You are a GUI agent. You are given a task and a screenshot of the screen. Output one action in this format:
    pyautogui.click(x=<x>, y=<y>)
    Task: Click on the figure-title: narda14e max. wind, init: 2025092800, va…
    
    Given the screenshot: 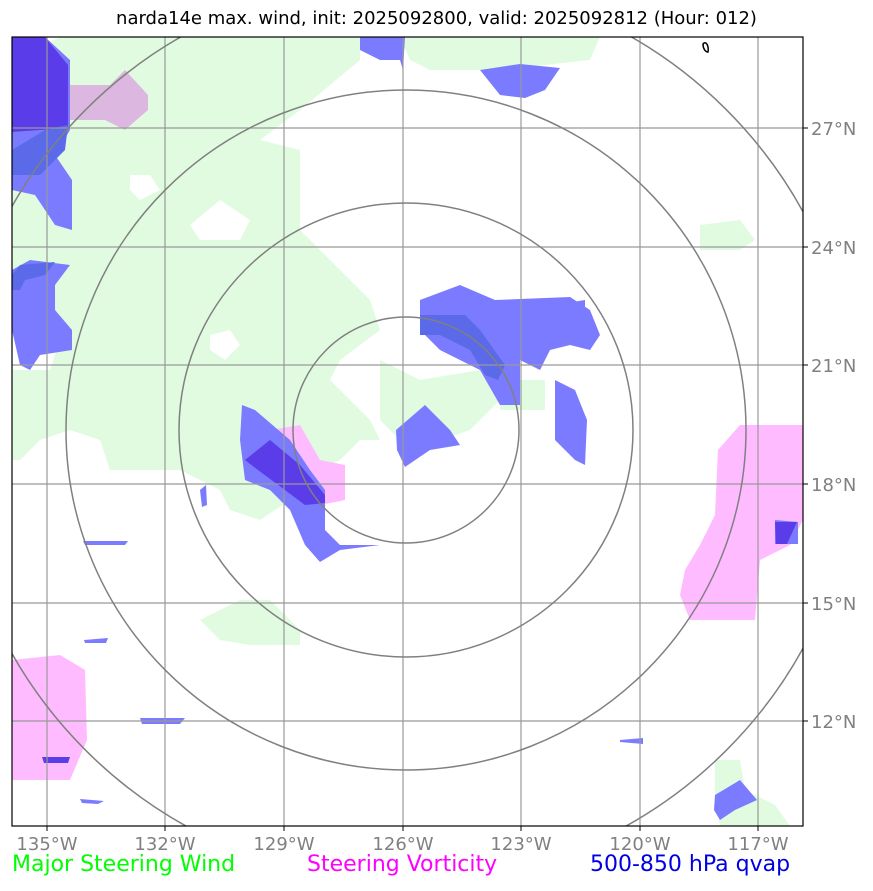 What is the action you would take?
    pyautogui.click(x=436, y=18)
    